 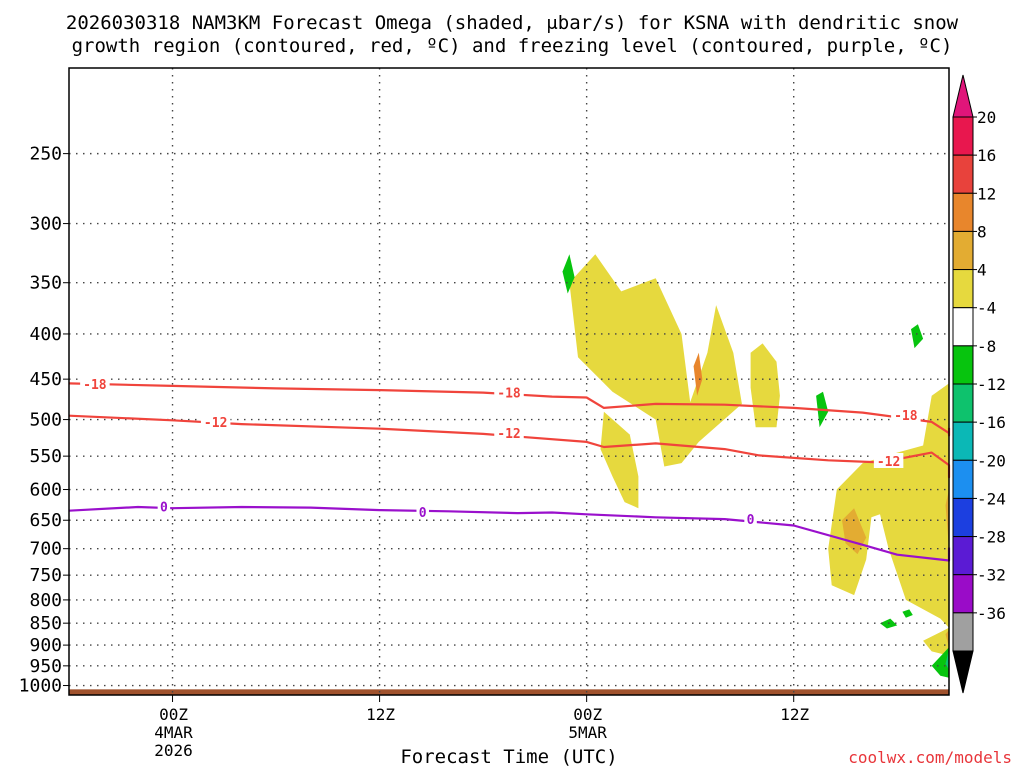 What do you see at coordinates (45, 645) in the screenshot?
I see `y-tick-label-900: 900` at bounding box center [45, 645].